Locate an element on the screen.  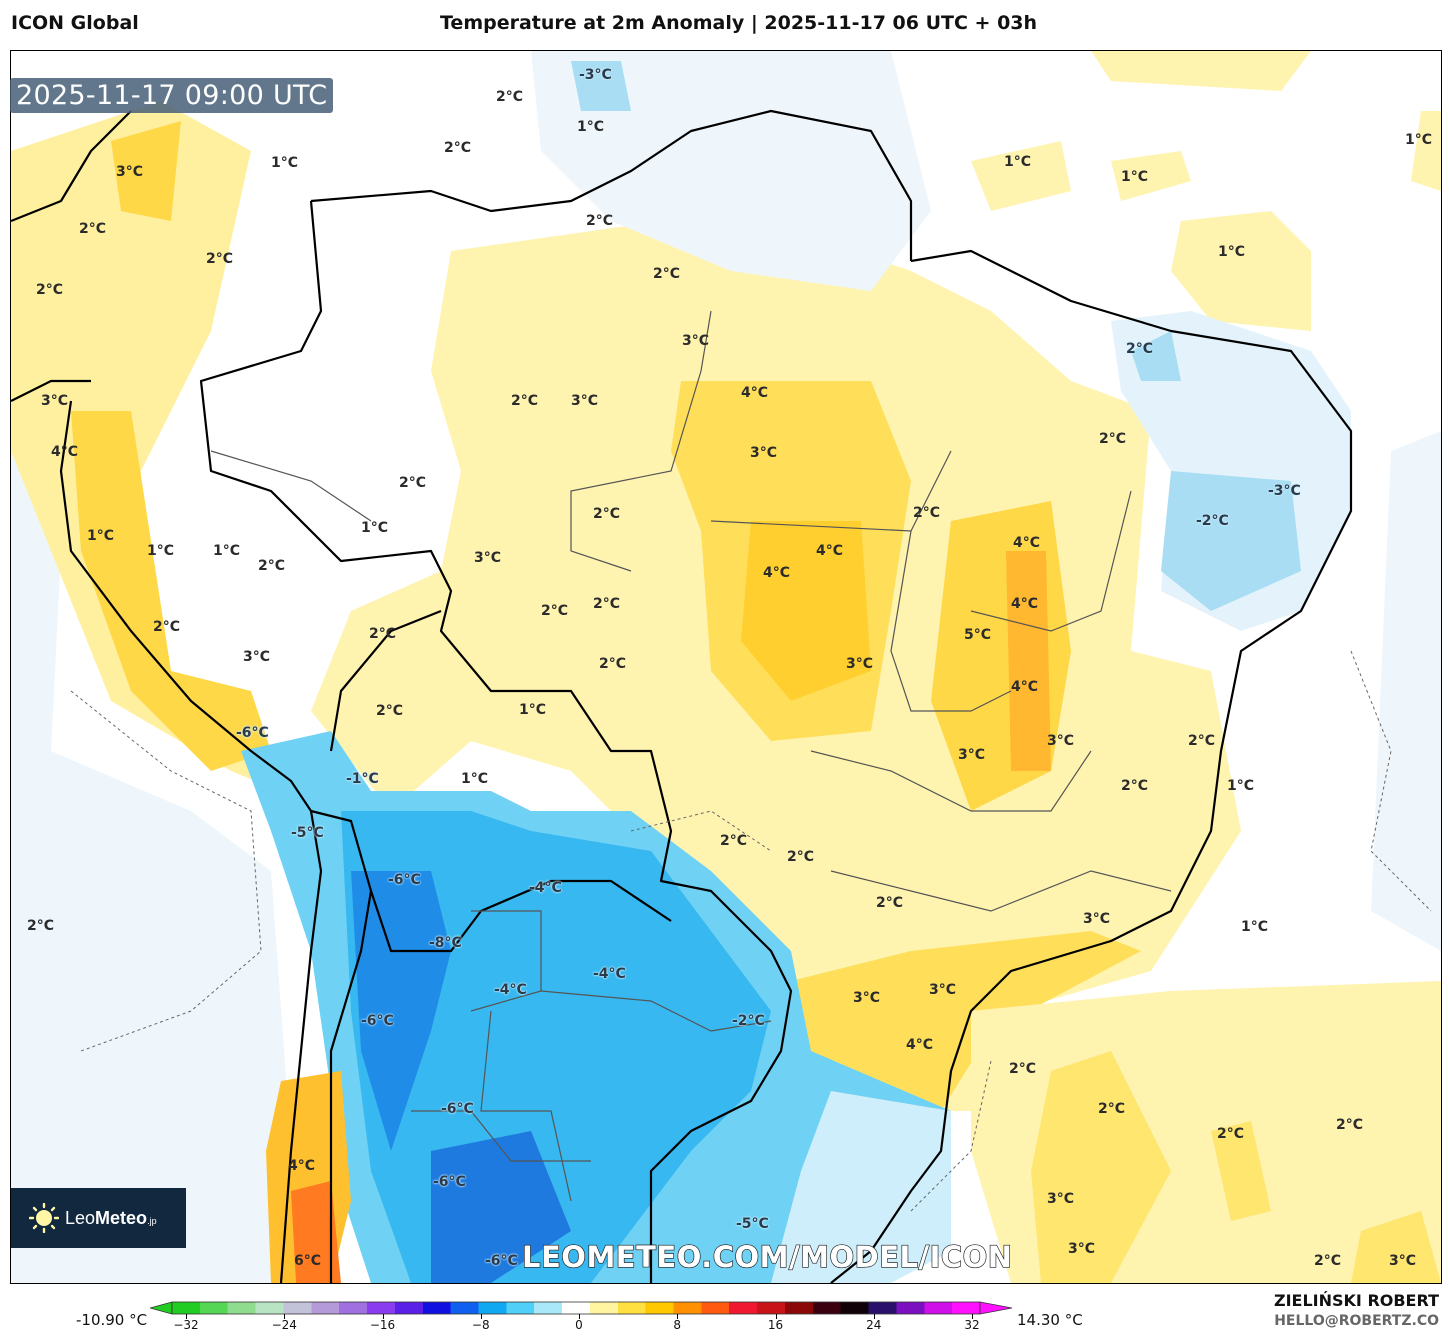
colorbar-min-value: -10.90 °C is located at coordinates (112, 1320).